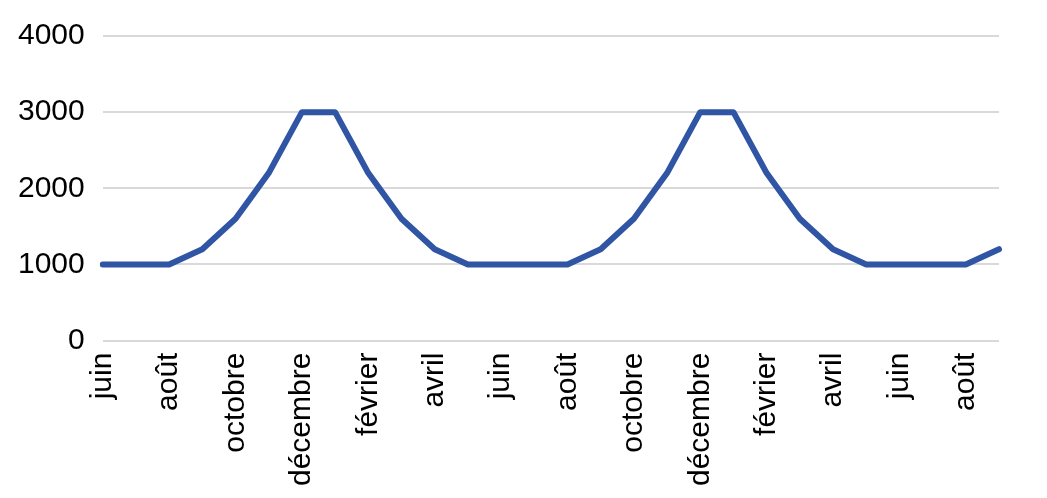 The width and height of the screenshot is (1047, 498). I want to click on y-tick-label: 2000, so click(51, 186).